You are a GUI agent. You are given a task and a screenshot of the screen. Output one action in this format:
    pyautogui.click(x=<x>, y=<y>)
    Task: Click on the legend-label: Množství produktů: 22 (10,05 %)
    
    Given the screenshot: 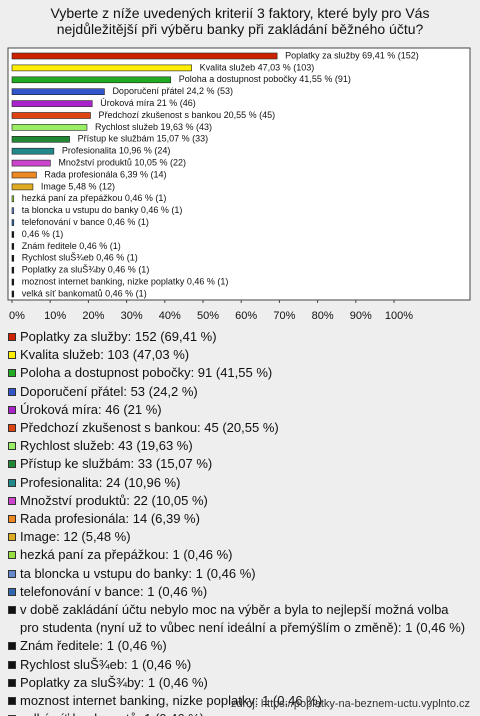 What is the action you would take?
    pyautogui.click(x=114, y=500)
    